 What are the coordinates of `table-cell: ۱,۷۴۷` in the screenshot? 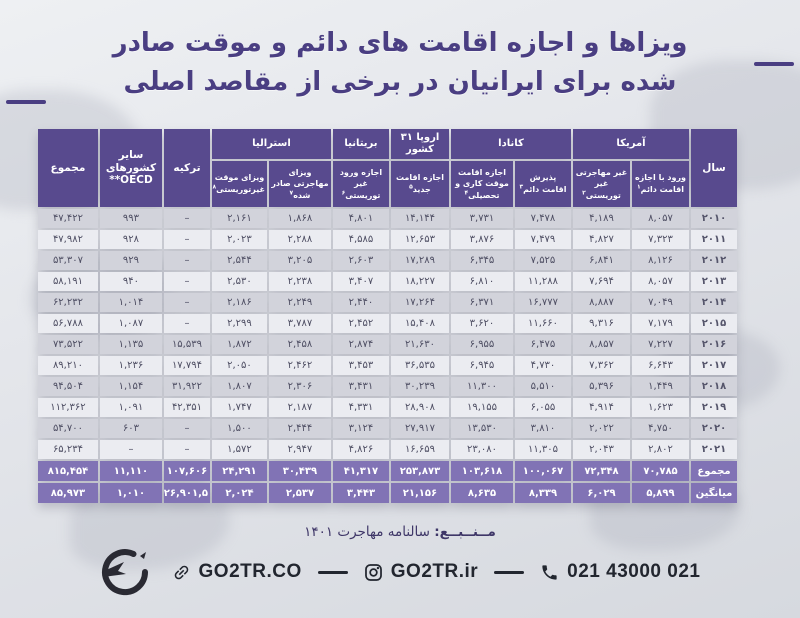 It's located at (239, 407).